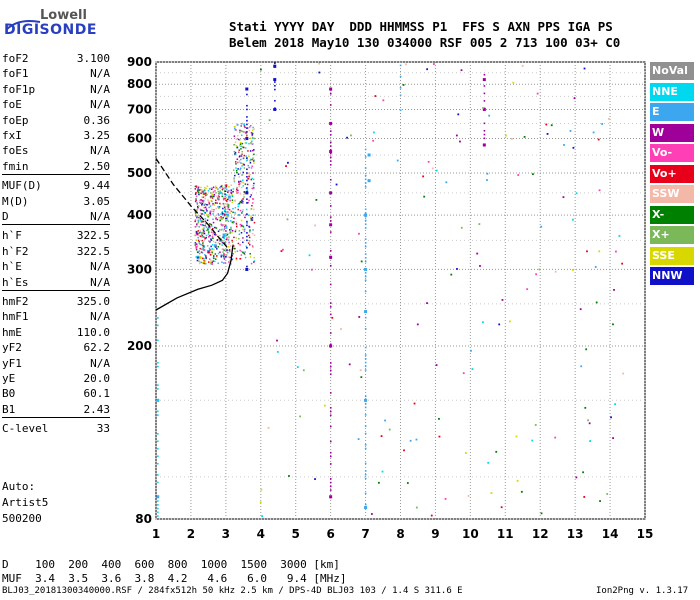  I want to click on param-row-23: C-level 33, so click(56, 429).